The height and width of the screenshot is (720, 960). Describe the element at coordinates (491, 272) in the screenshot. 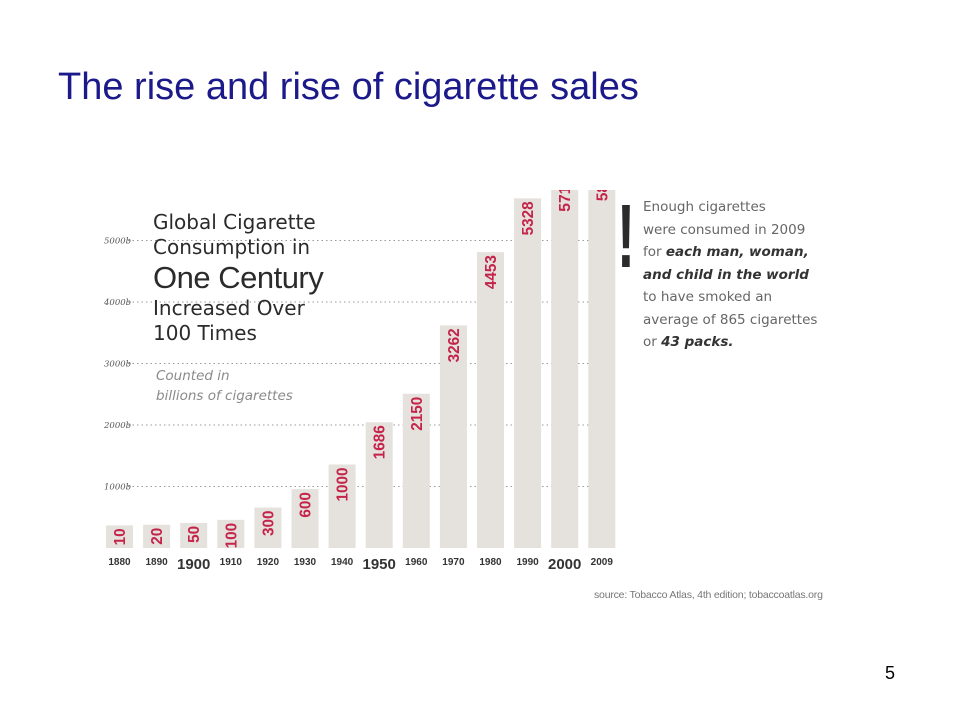

I see `value-label: 4453` at that location.